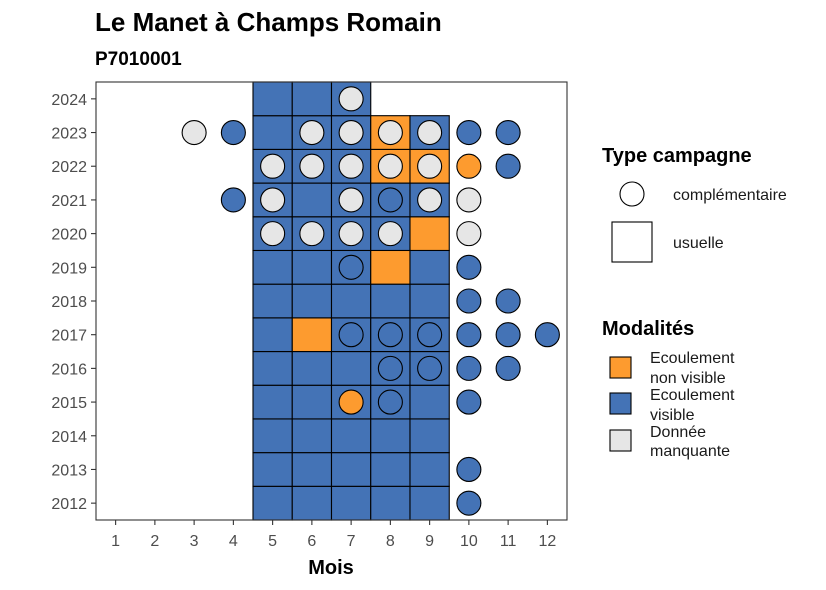 The width and height of the screenshot is (826, 590). What do you see at coordinates (69, 100) in the screenshot?
I see `y-tick-label: 2024` at bounding box center [69, 100].